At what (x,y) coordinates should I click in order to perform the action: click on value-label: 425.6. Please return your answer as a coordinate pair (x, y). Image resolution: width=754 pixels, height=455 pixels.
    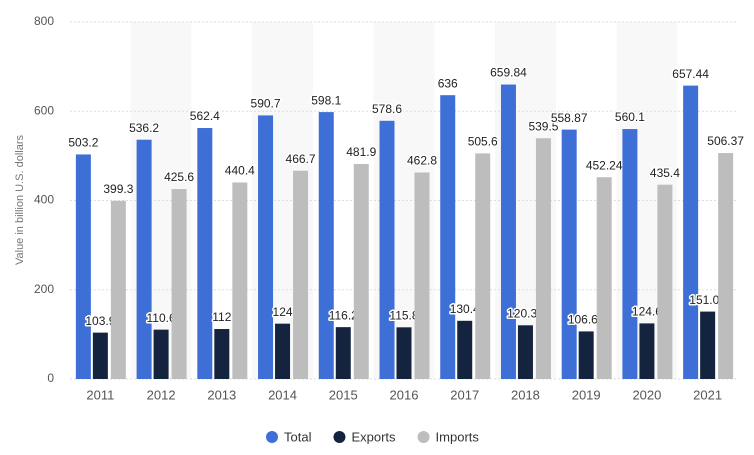
    Looking at the image, I should click on (179, 177).